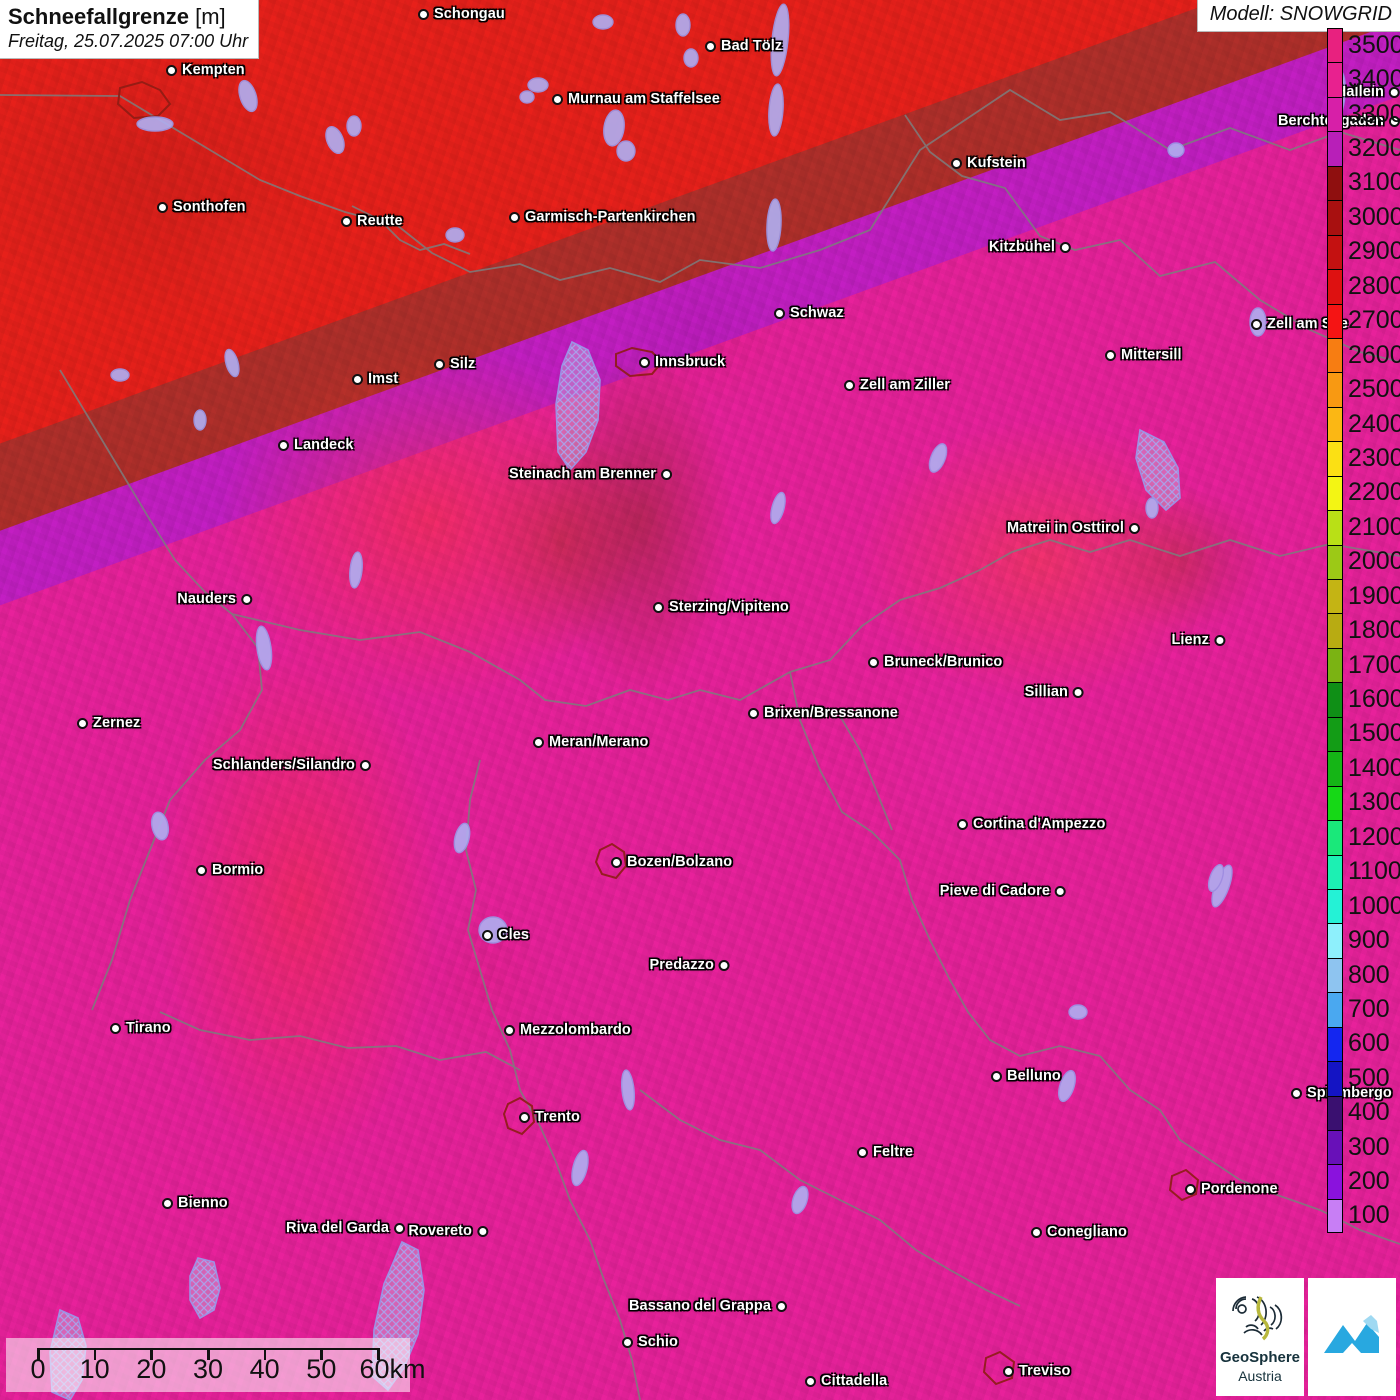 The width and height of the screenshot is (1400, 1400). I want to click on city-marker: Feltre, so click(885, 1152).